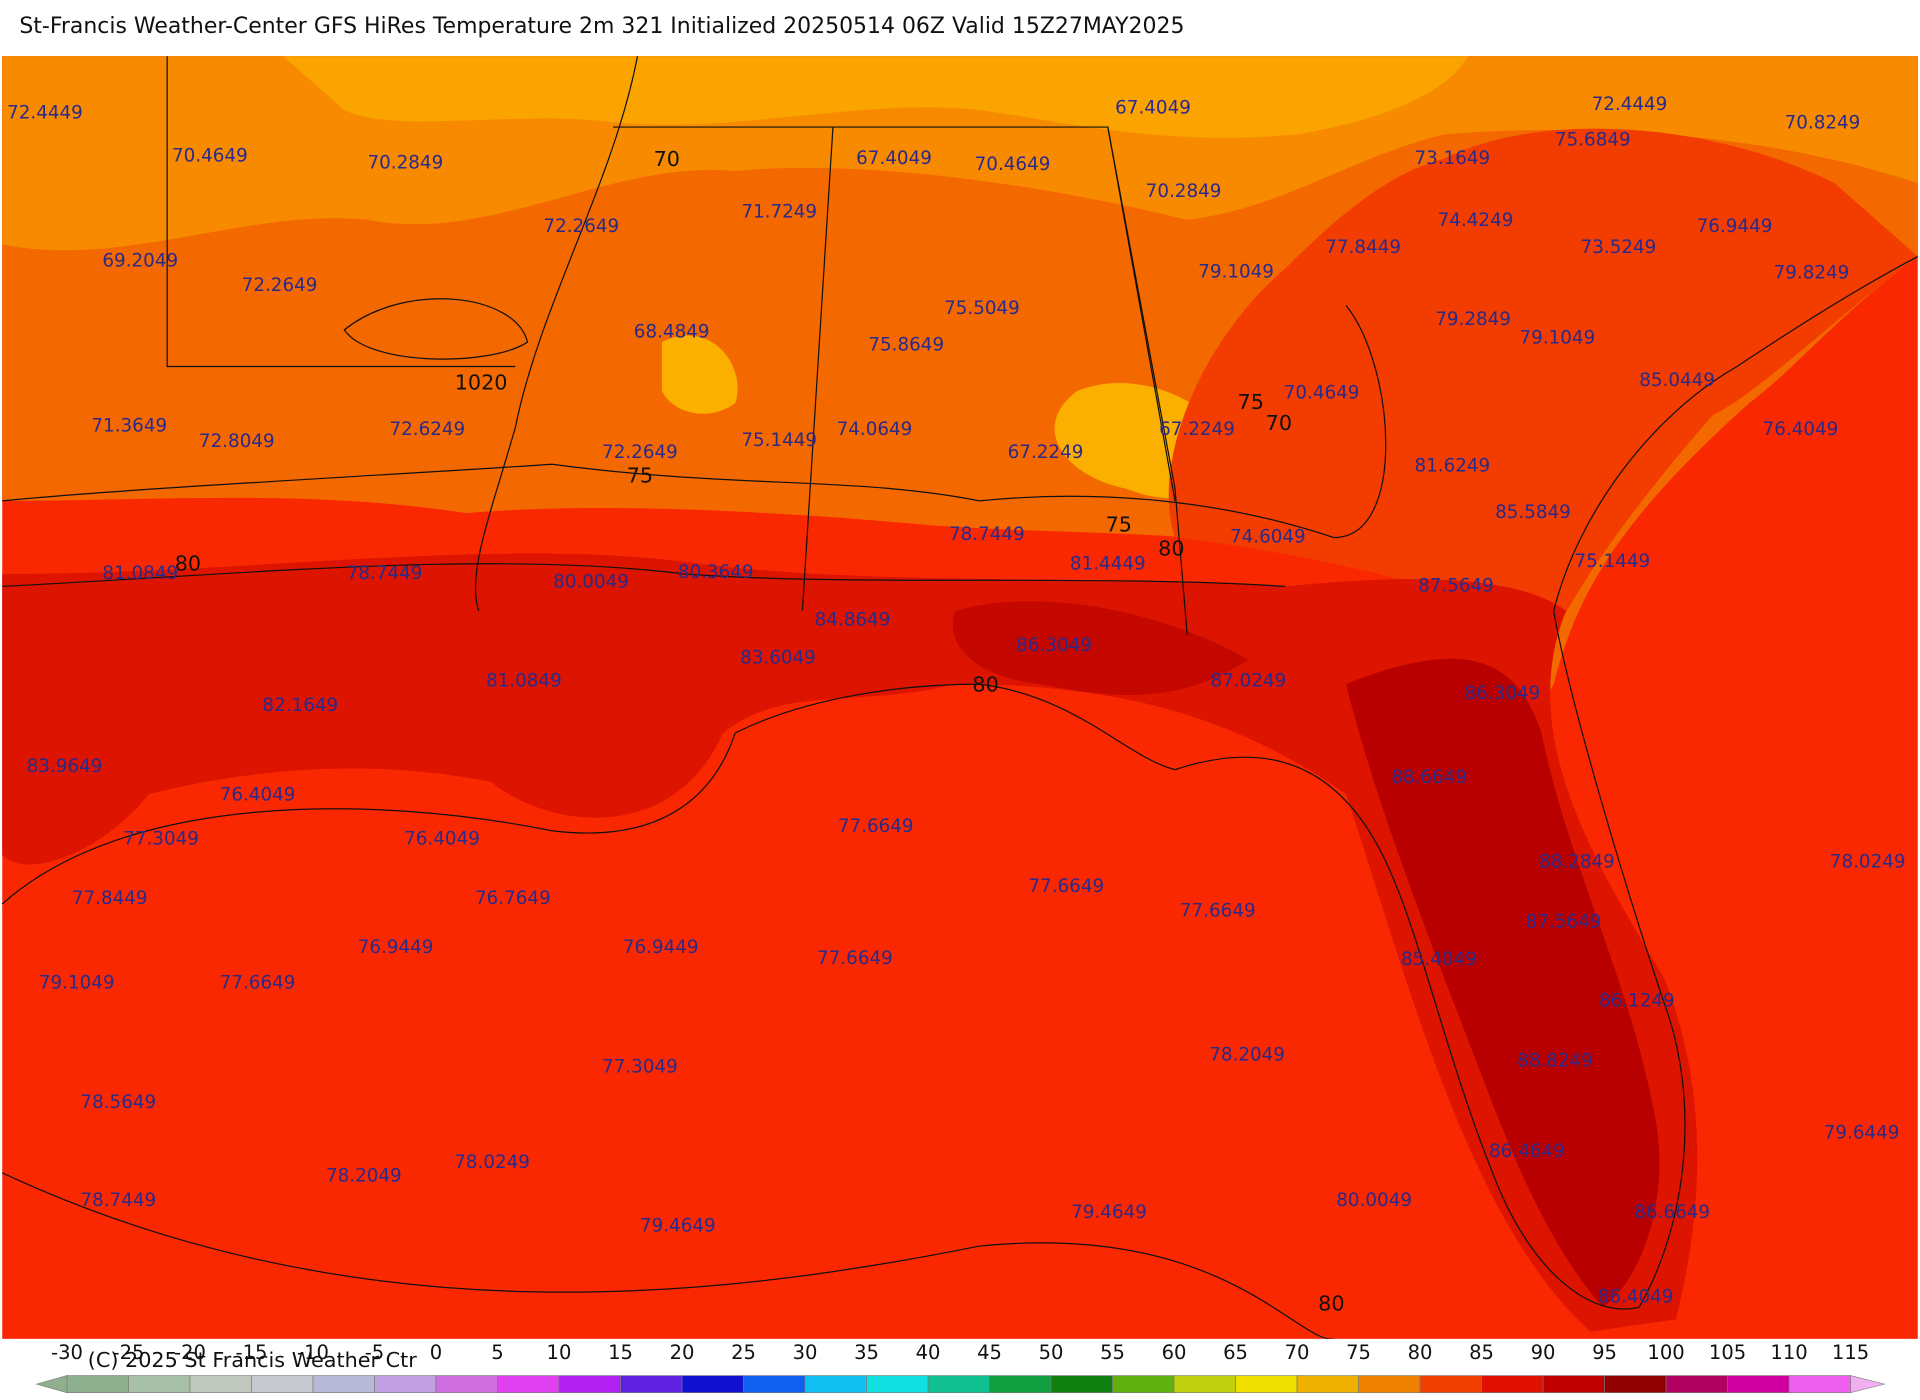 Image resolution: width=1920 pixels, height=1400 pixels. Describe the element at coordinates (1051, 1352) in the screenshot. I see `colorbar-tick-label: 50` at that location.